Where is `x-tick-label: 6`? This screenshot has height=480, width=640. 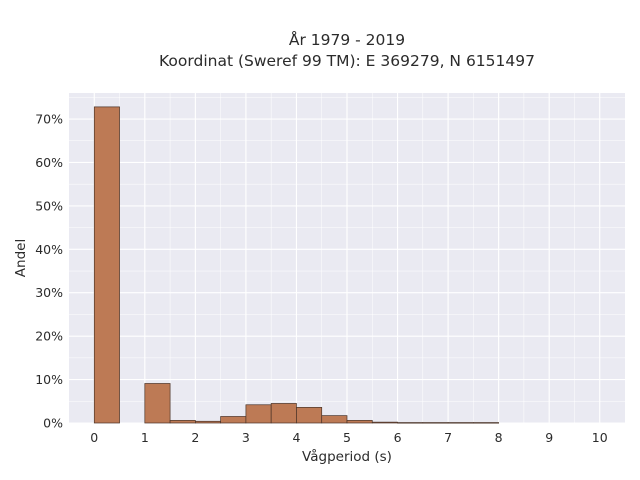
x-tick-label: 6 is located at coordinates (398, 437).